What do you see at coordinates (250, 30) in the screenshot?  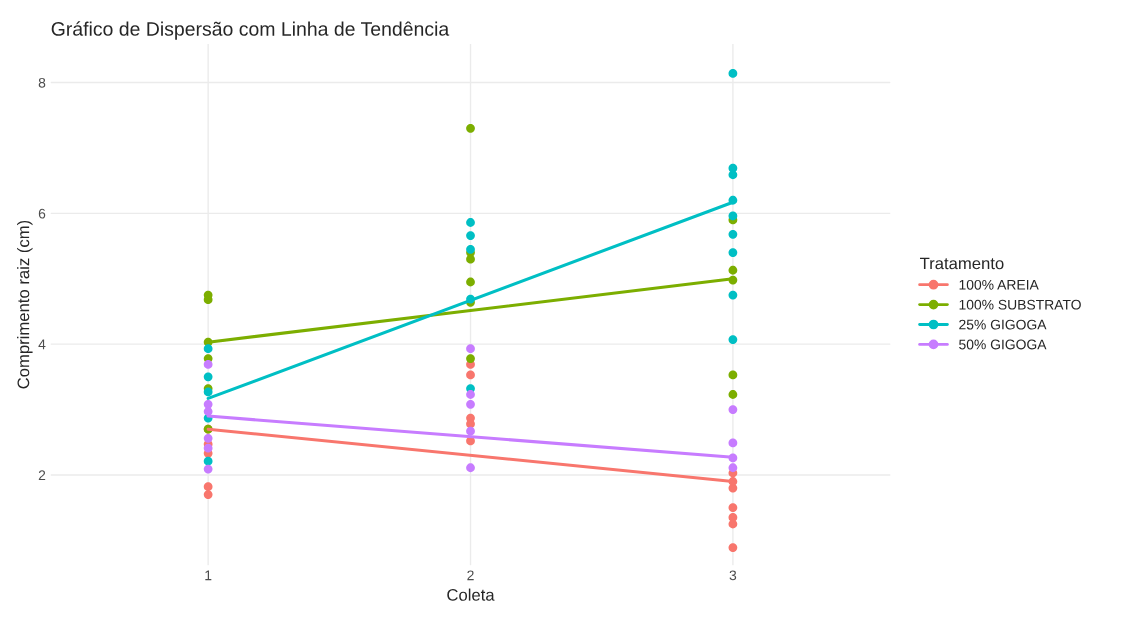 I see `chart-title: Gráfico de Dispersão com Linha de Tendência` at bounding box center [250, 30].